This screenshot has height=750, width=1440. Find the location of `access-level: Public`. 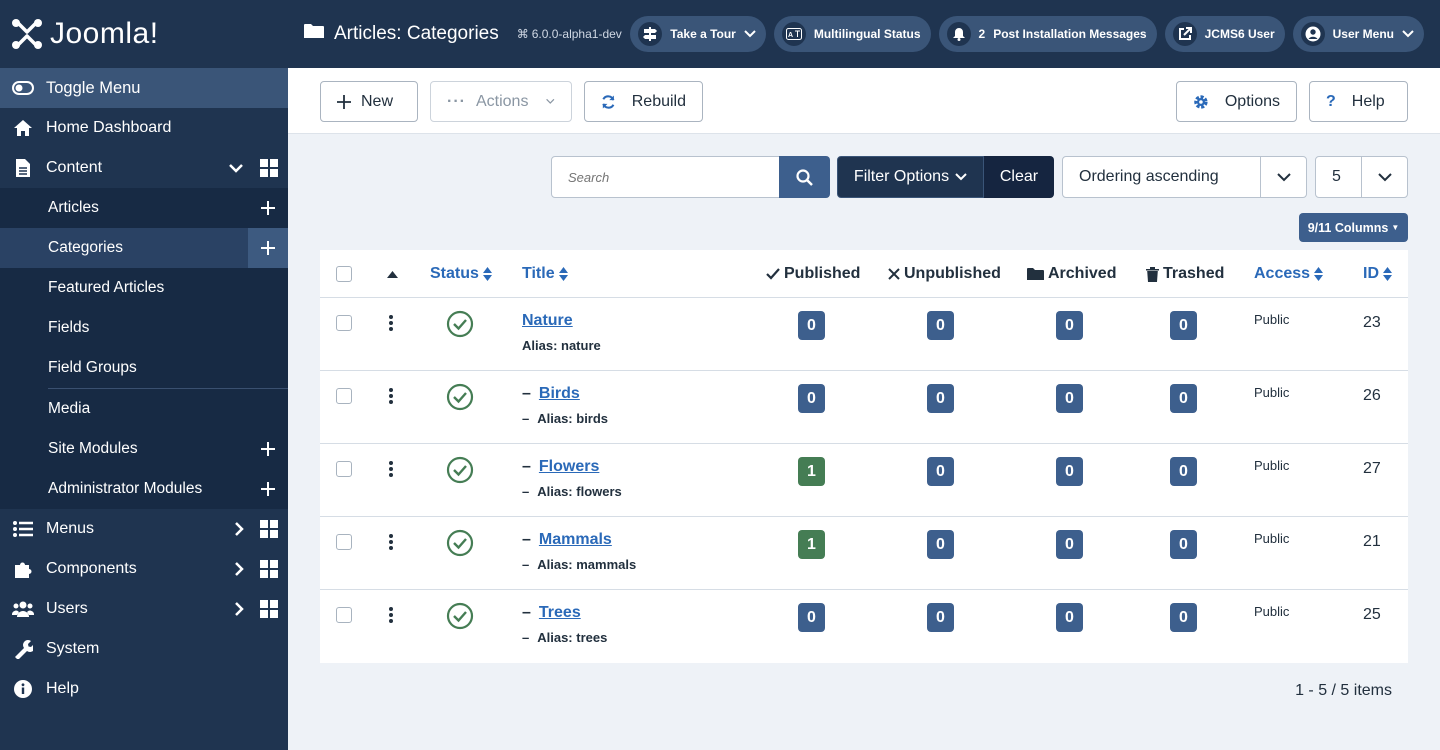

access-level: Public is located at coordinates (1272, 611).